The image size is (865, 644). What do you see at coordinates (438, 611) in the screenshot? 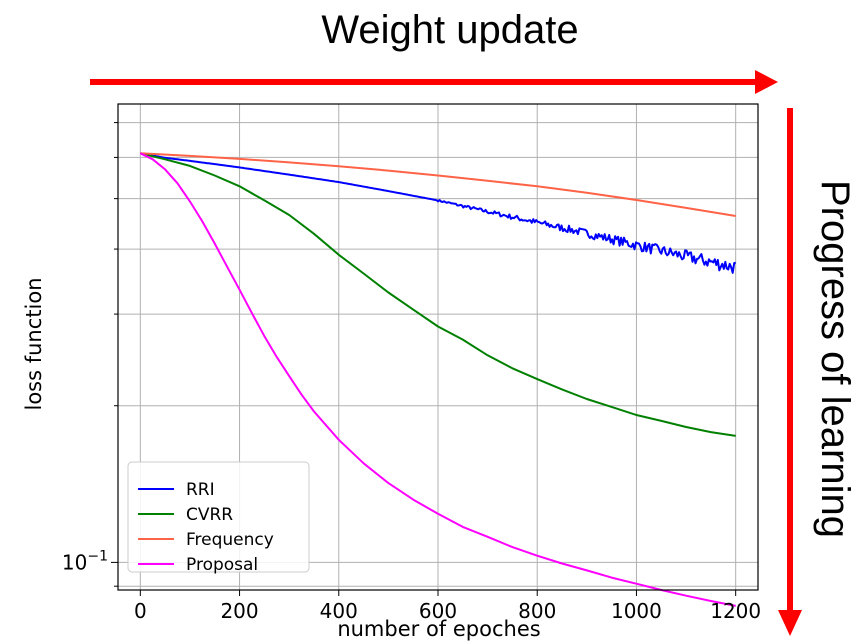
I see `x-tick-label: 600` at bounding box center [438, 611].